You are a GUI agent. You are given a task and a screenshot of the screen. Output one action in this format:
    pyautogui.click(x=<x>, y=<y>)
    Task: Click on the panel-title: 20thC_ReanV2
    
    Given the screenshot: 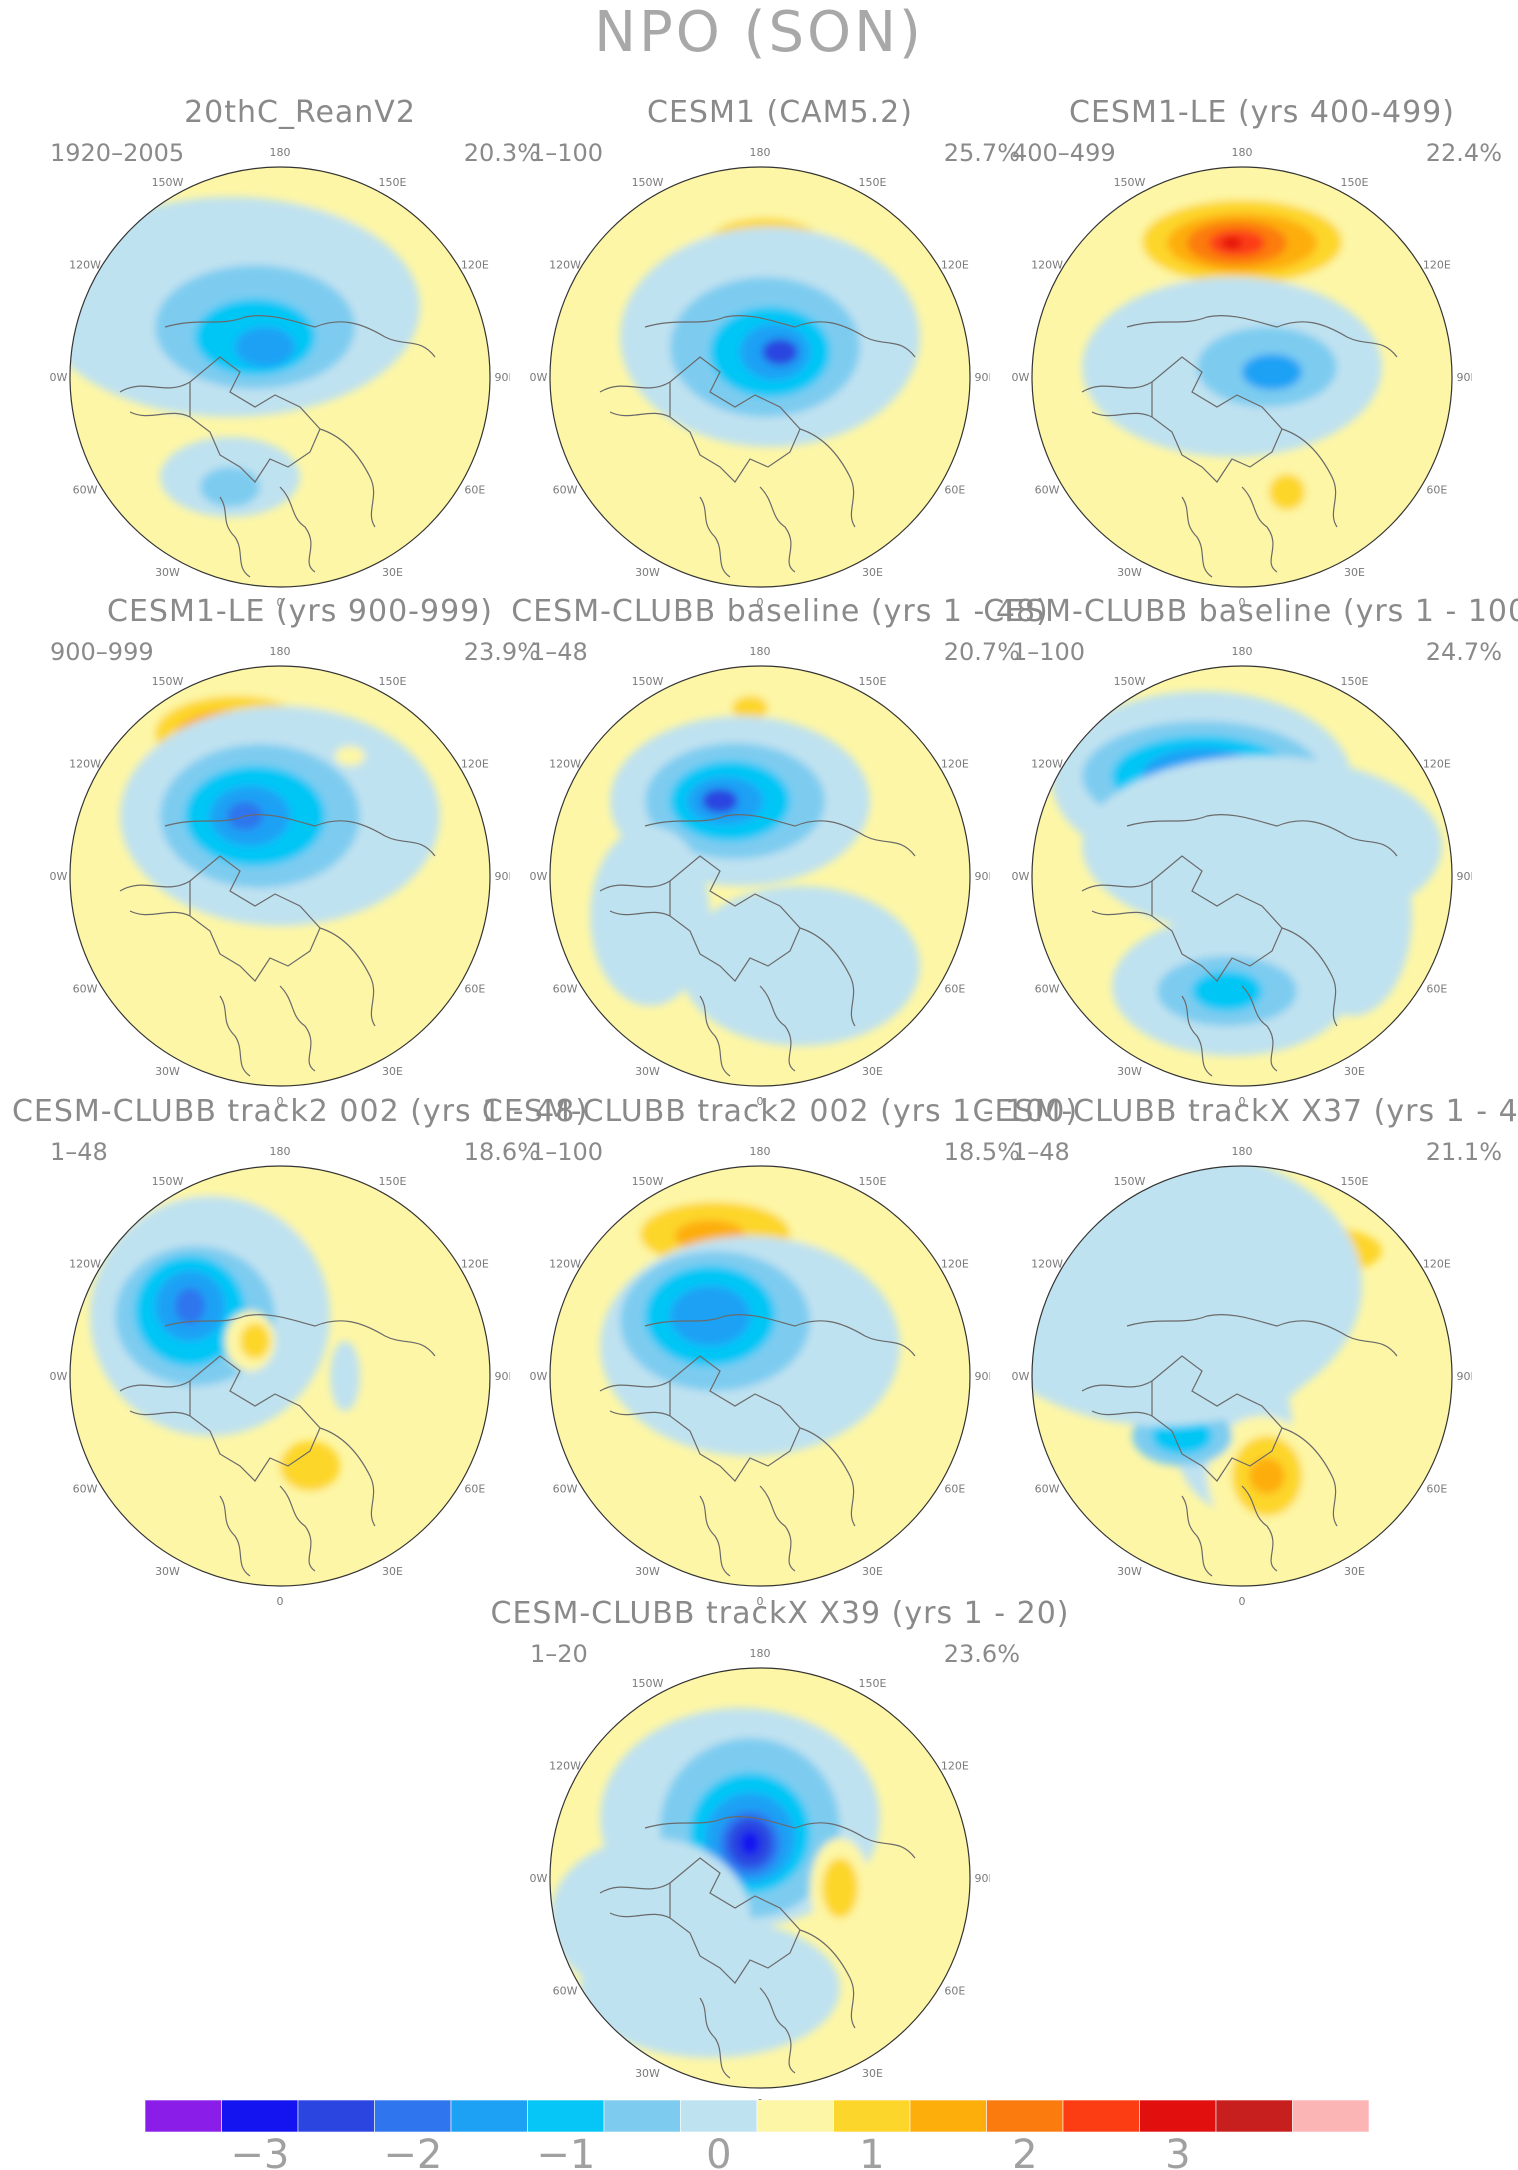 What is the action you would take?
    pyautogui.click(x=300, y=112)
    